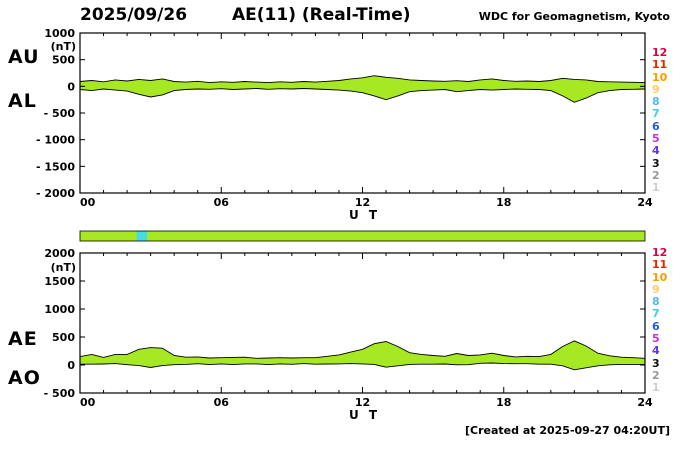  Describe the element at coordinates (24, 57) in the screenshot. I see `au-axis-label: AU` at that location.